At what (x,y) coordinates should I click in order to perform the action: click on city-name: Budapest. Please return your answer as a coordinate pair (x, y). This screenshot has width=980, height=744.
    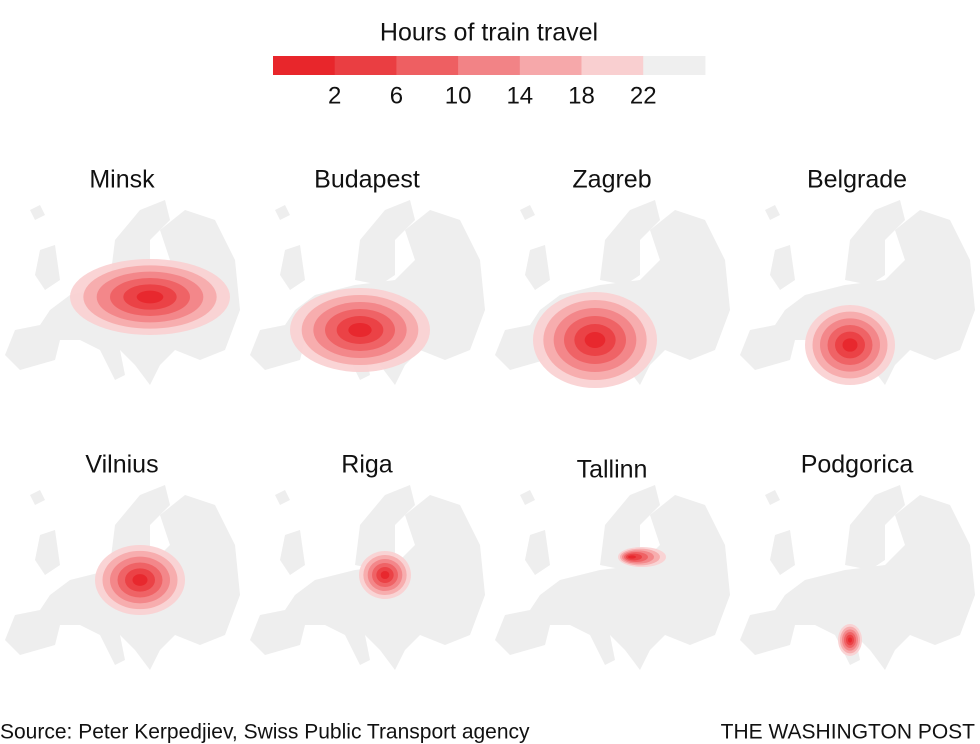
    Looking at the image, I should click on (367, 180).